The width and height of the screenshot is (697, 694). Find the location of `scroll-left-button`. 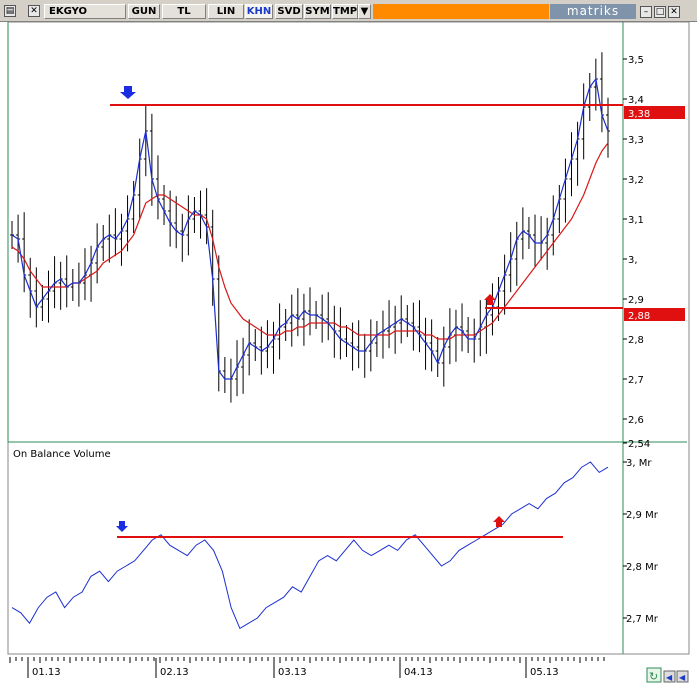

scroll-left-button is located at coordinates (669, 676).